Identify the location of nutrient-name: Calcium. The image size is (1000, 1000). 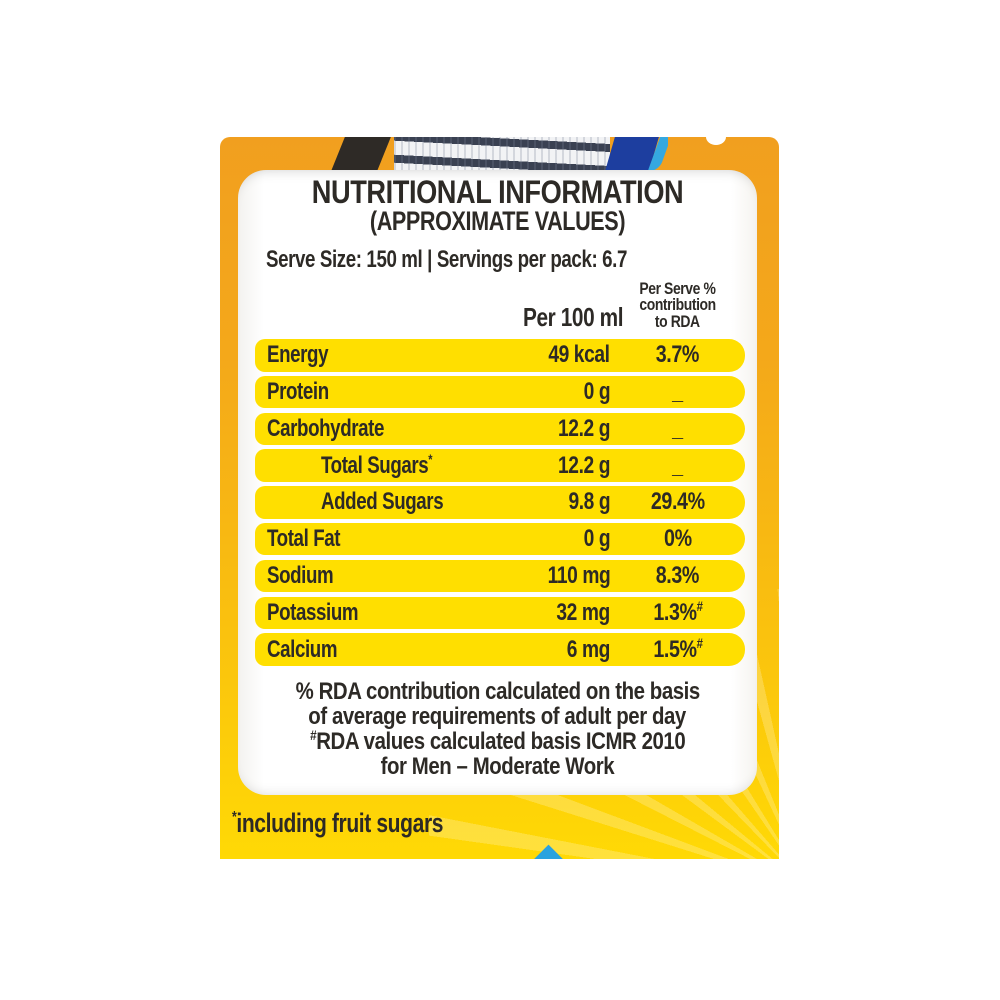
(302, 649).